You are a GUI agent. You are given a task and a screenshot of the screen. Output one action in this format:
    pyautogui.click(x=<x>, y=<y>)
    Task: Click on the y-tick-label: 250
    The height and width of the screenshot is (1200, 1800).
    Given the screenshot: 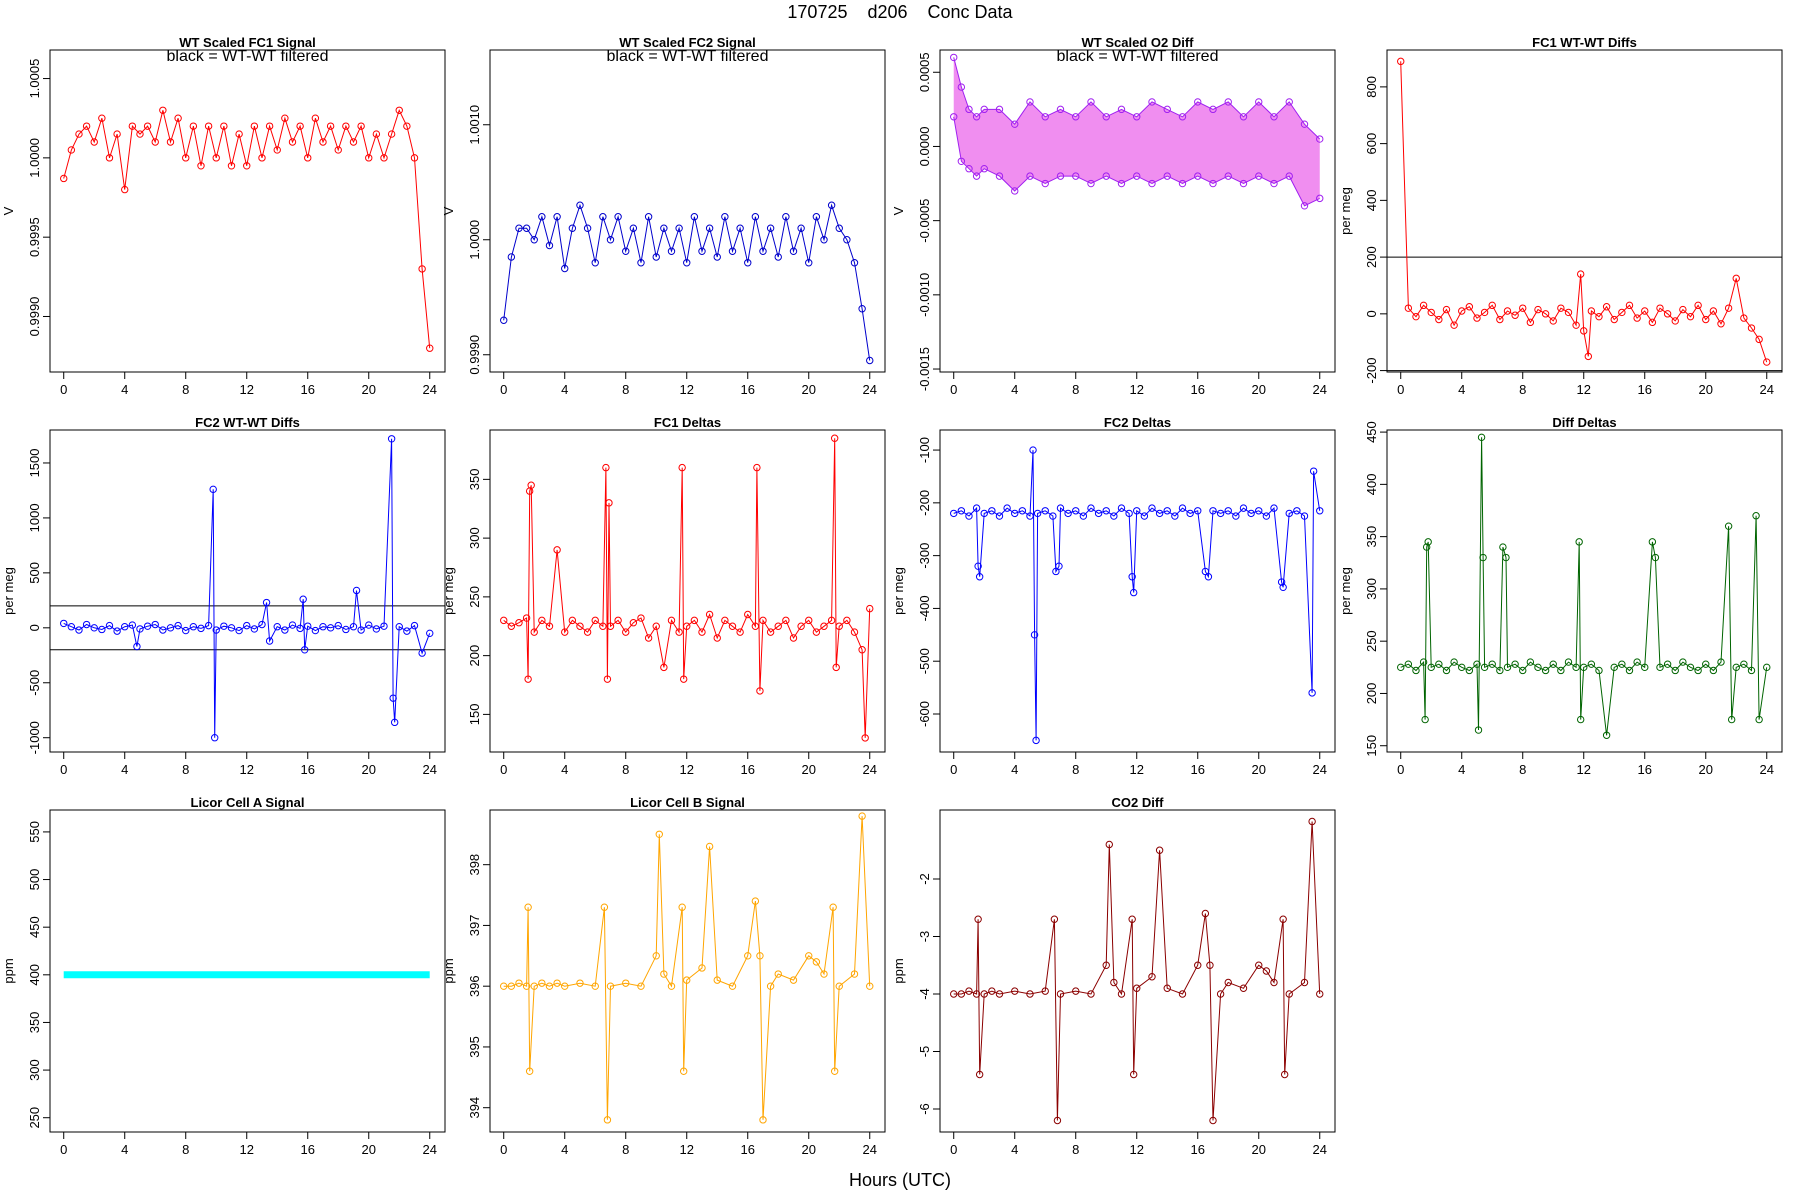 What is the action you would take?
    pyautogui.click(x=474, y=597)
    